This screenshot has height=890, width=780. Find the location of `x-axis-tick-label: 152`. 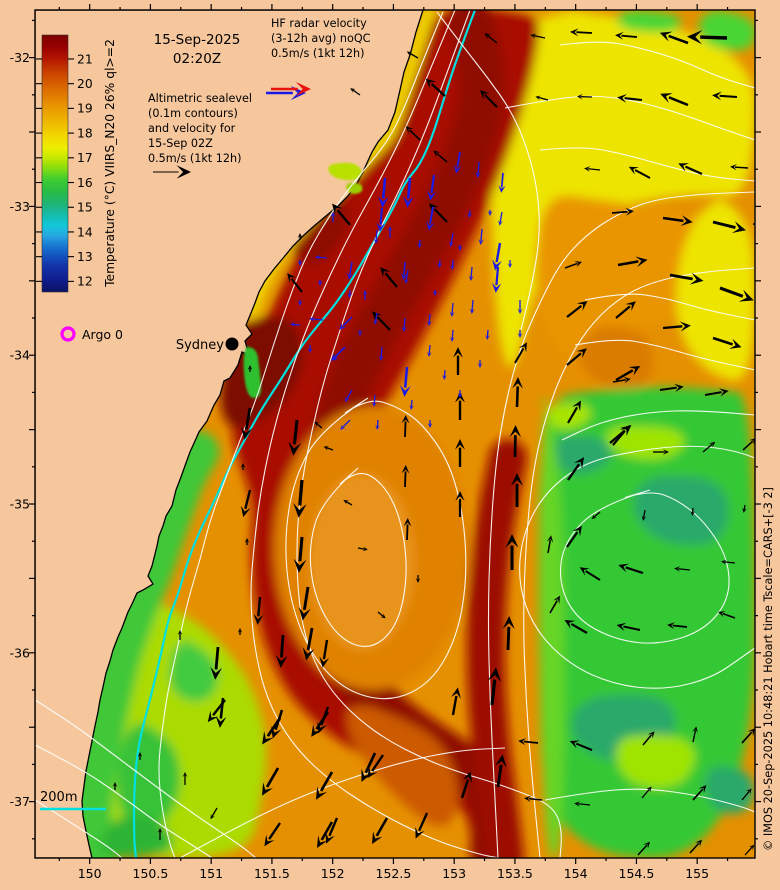

x-axis-tick-label: 152 is located at coordinates (333, 873).